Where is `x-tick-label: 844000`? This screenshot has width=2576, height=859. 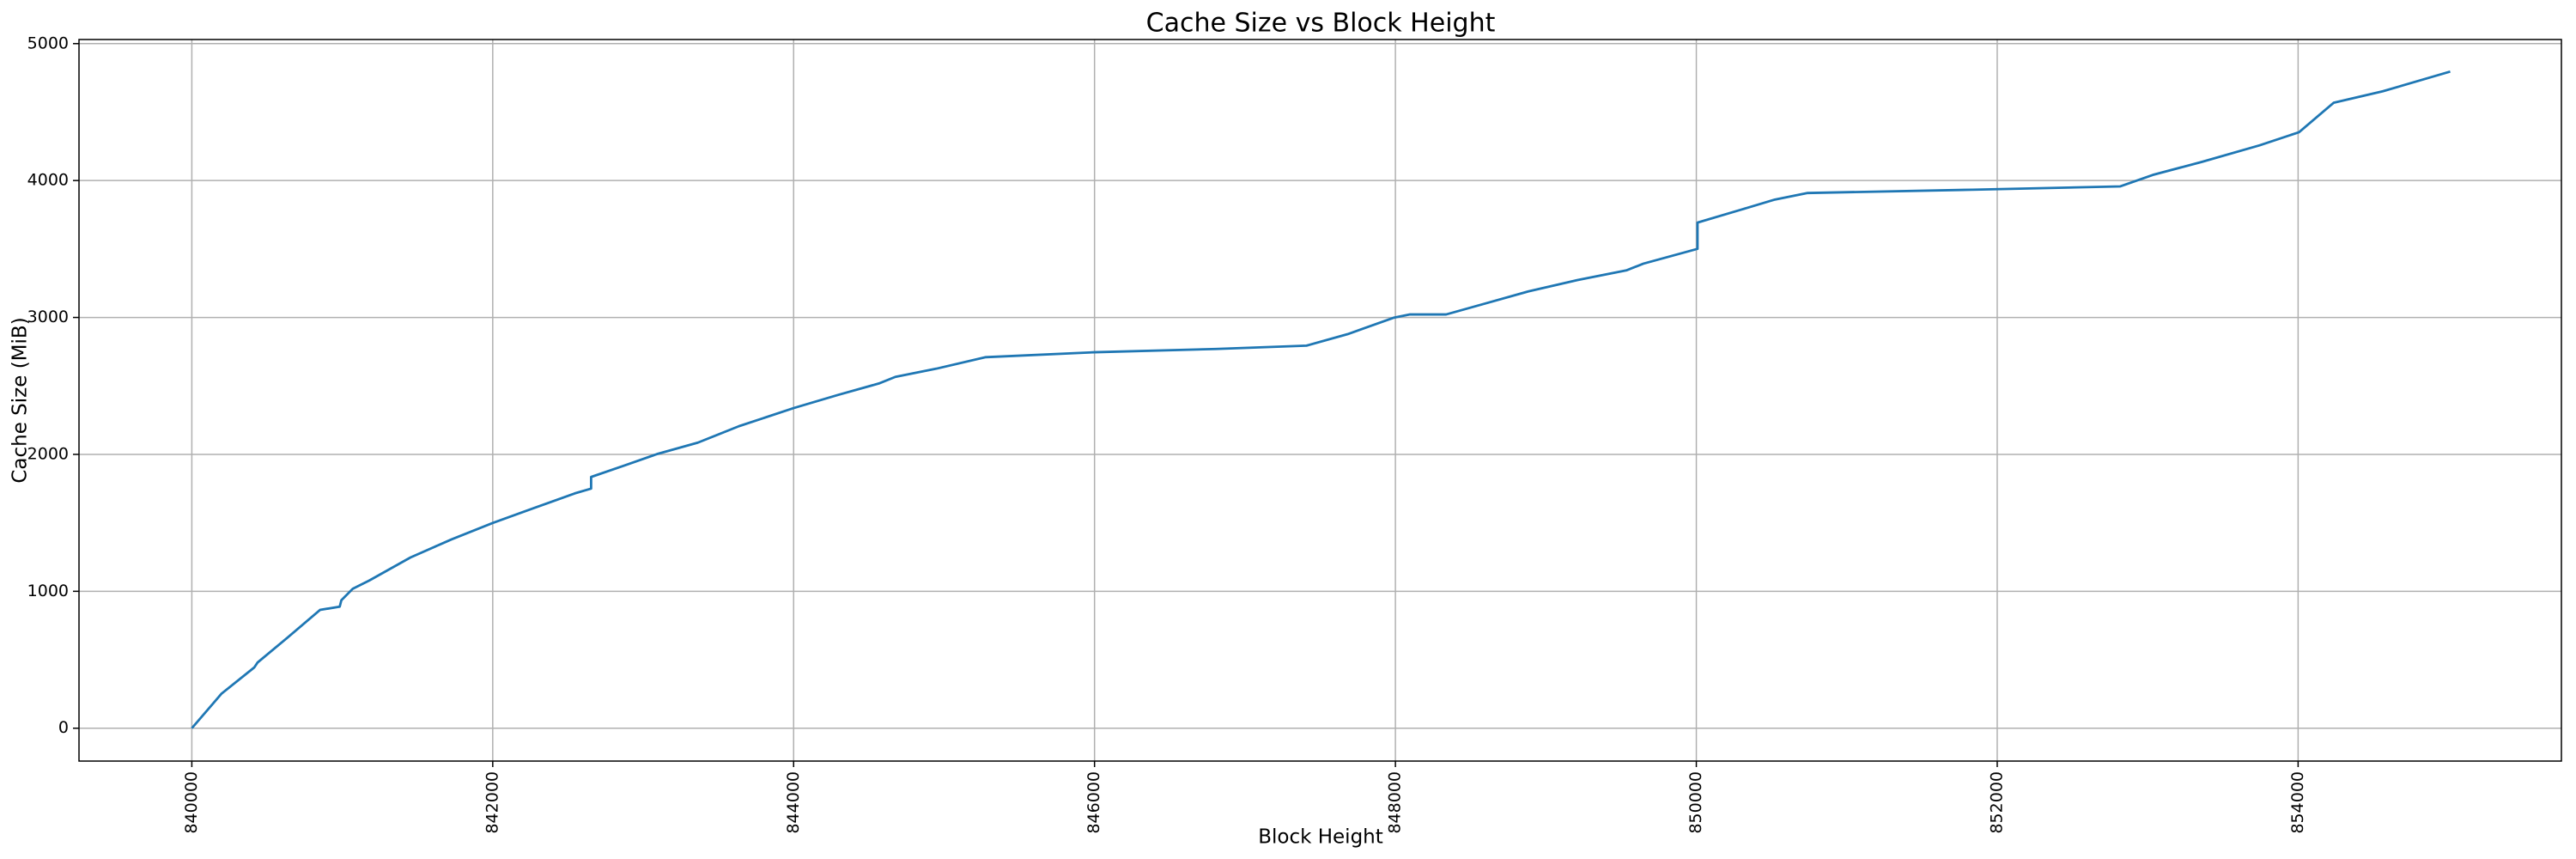 x-tick-label: 844000 is located at coordinates (793, 803).